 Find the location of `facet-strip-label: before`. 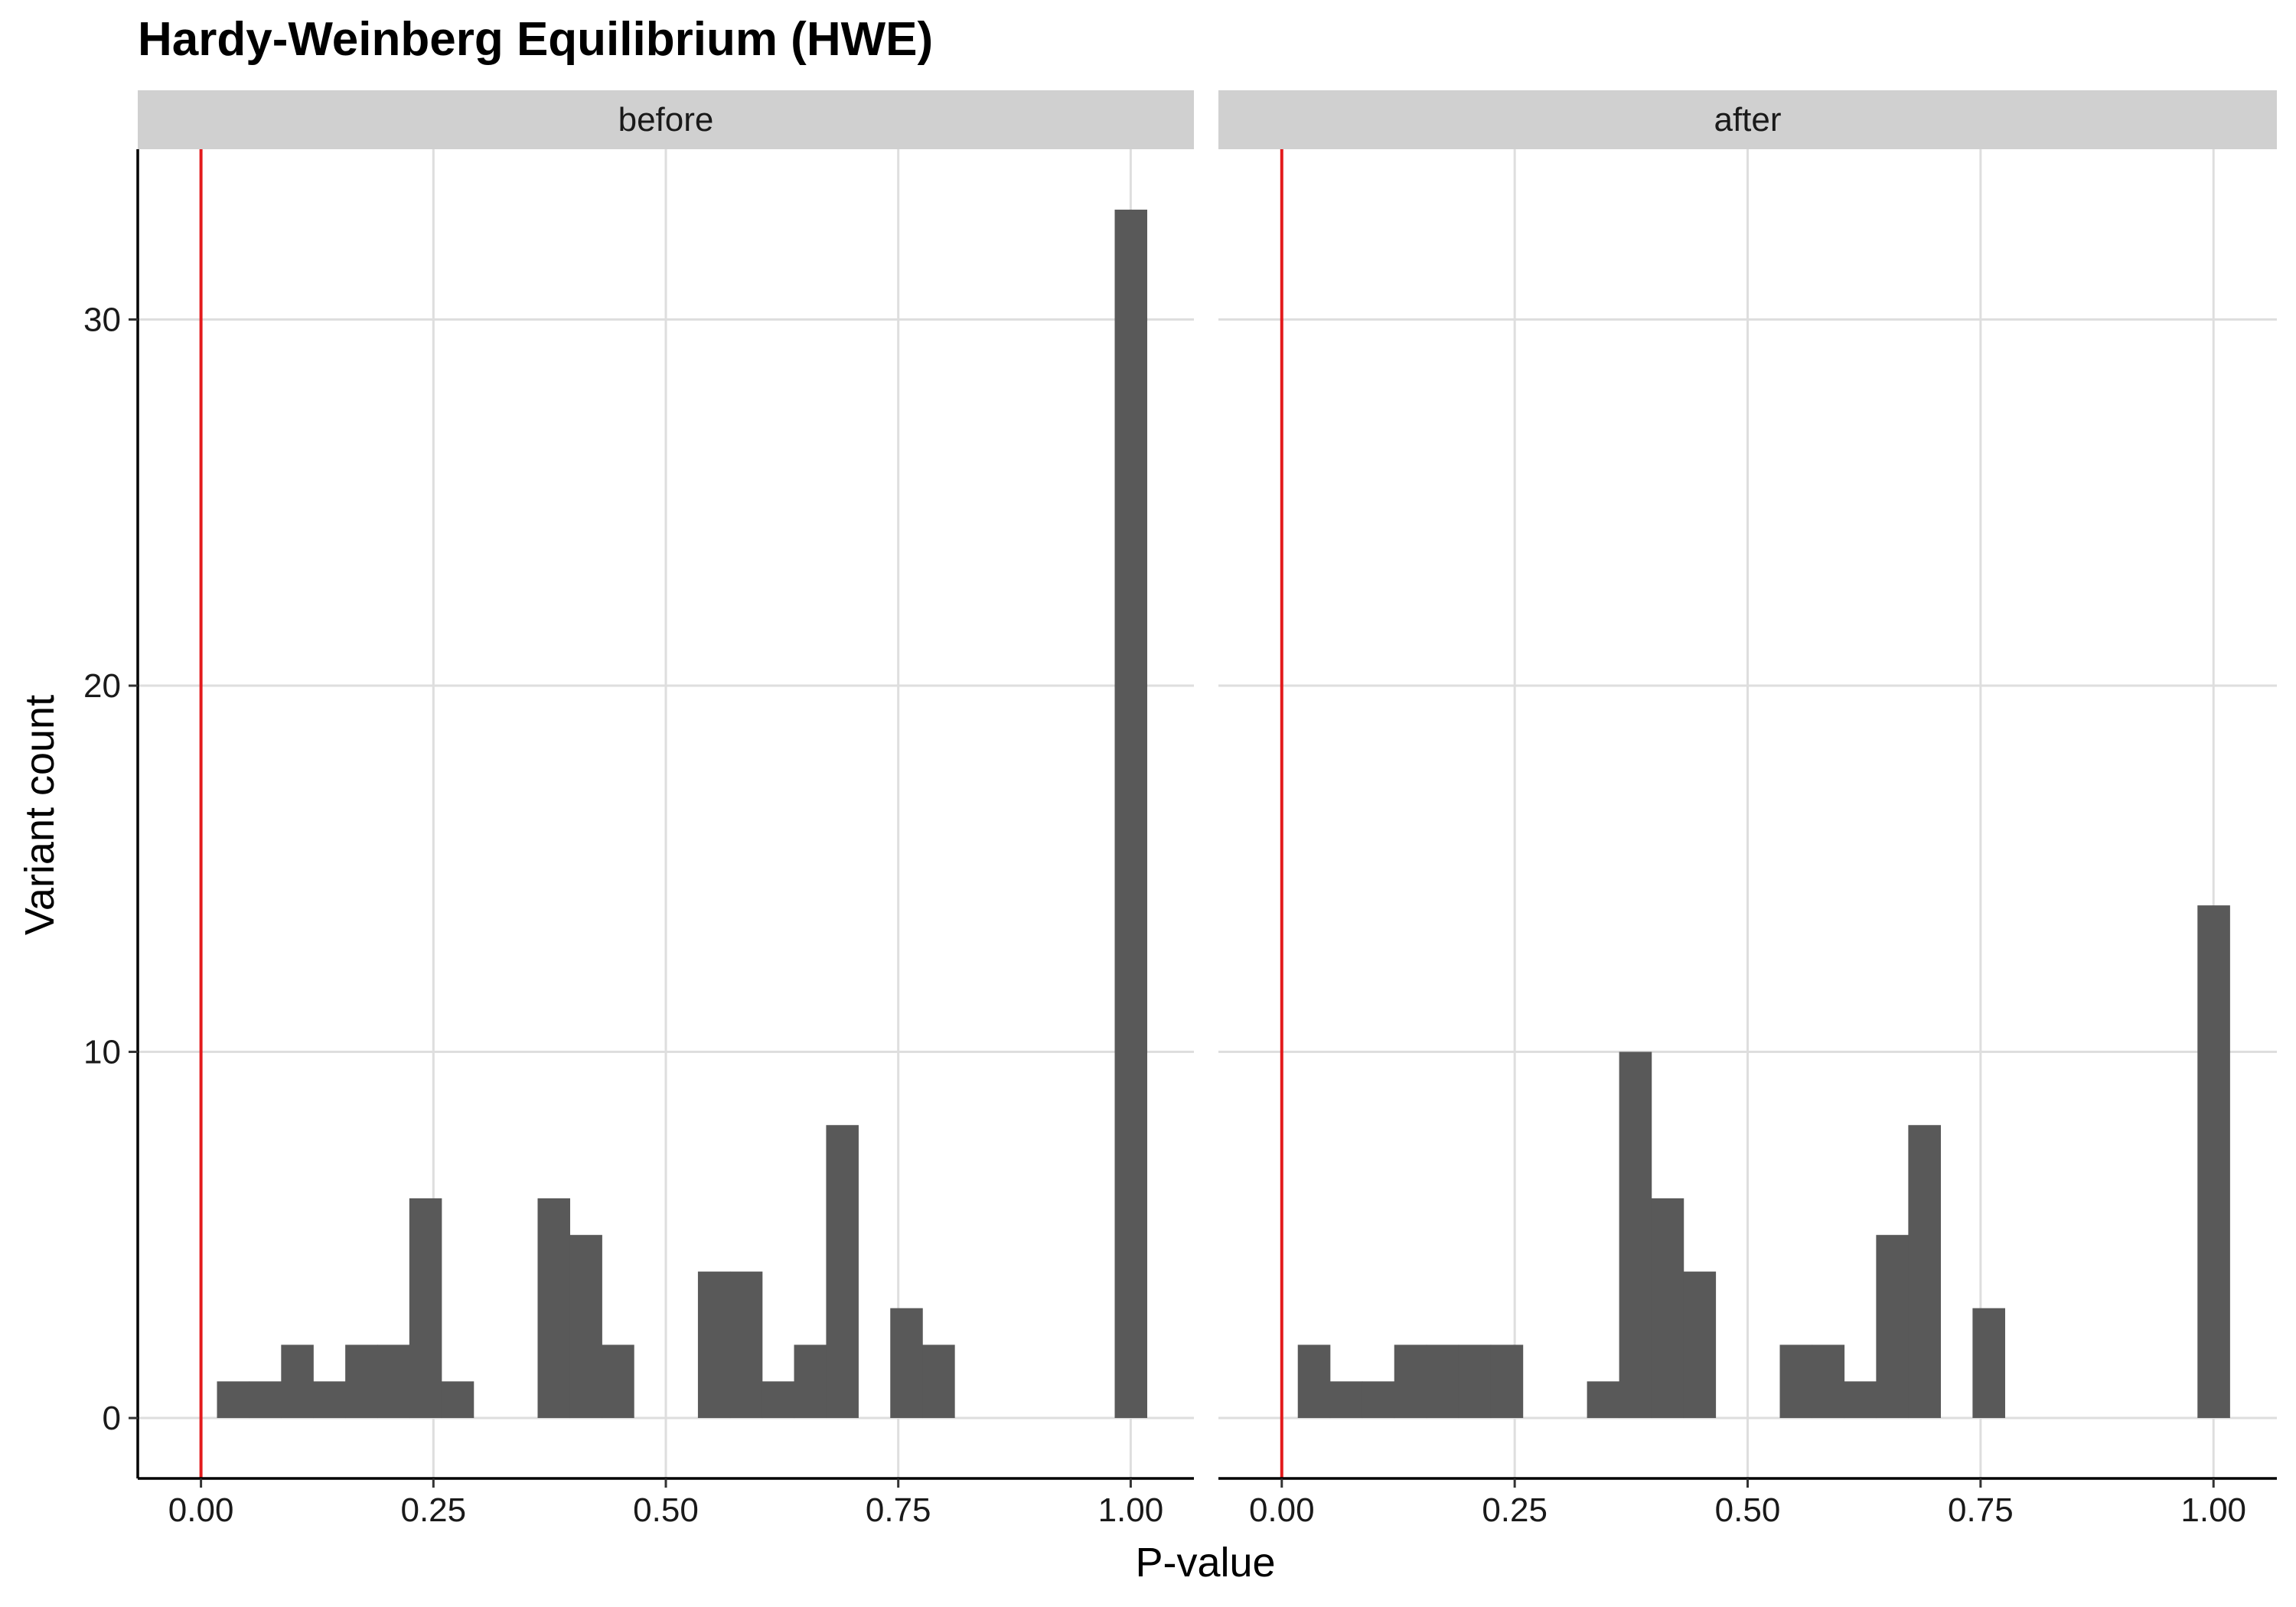

facet-strip-label: before is located at coordinates (666, 120).